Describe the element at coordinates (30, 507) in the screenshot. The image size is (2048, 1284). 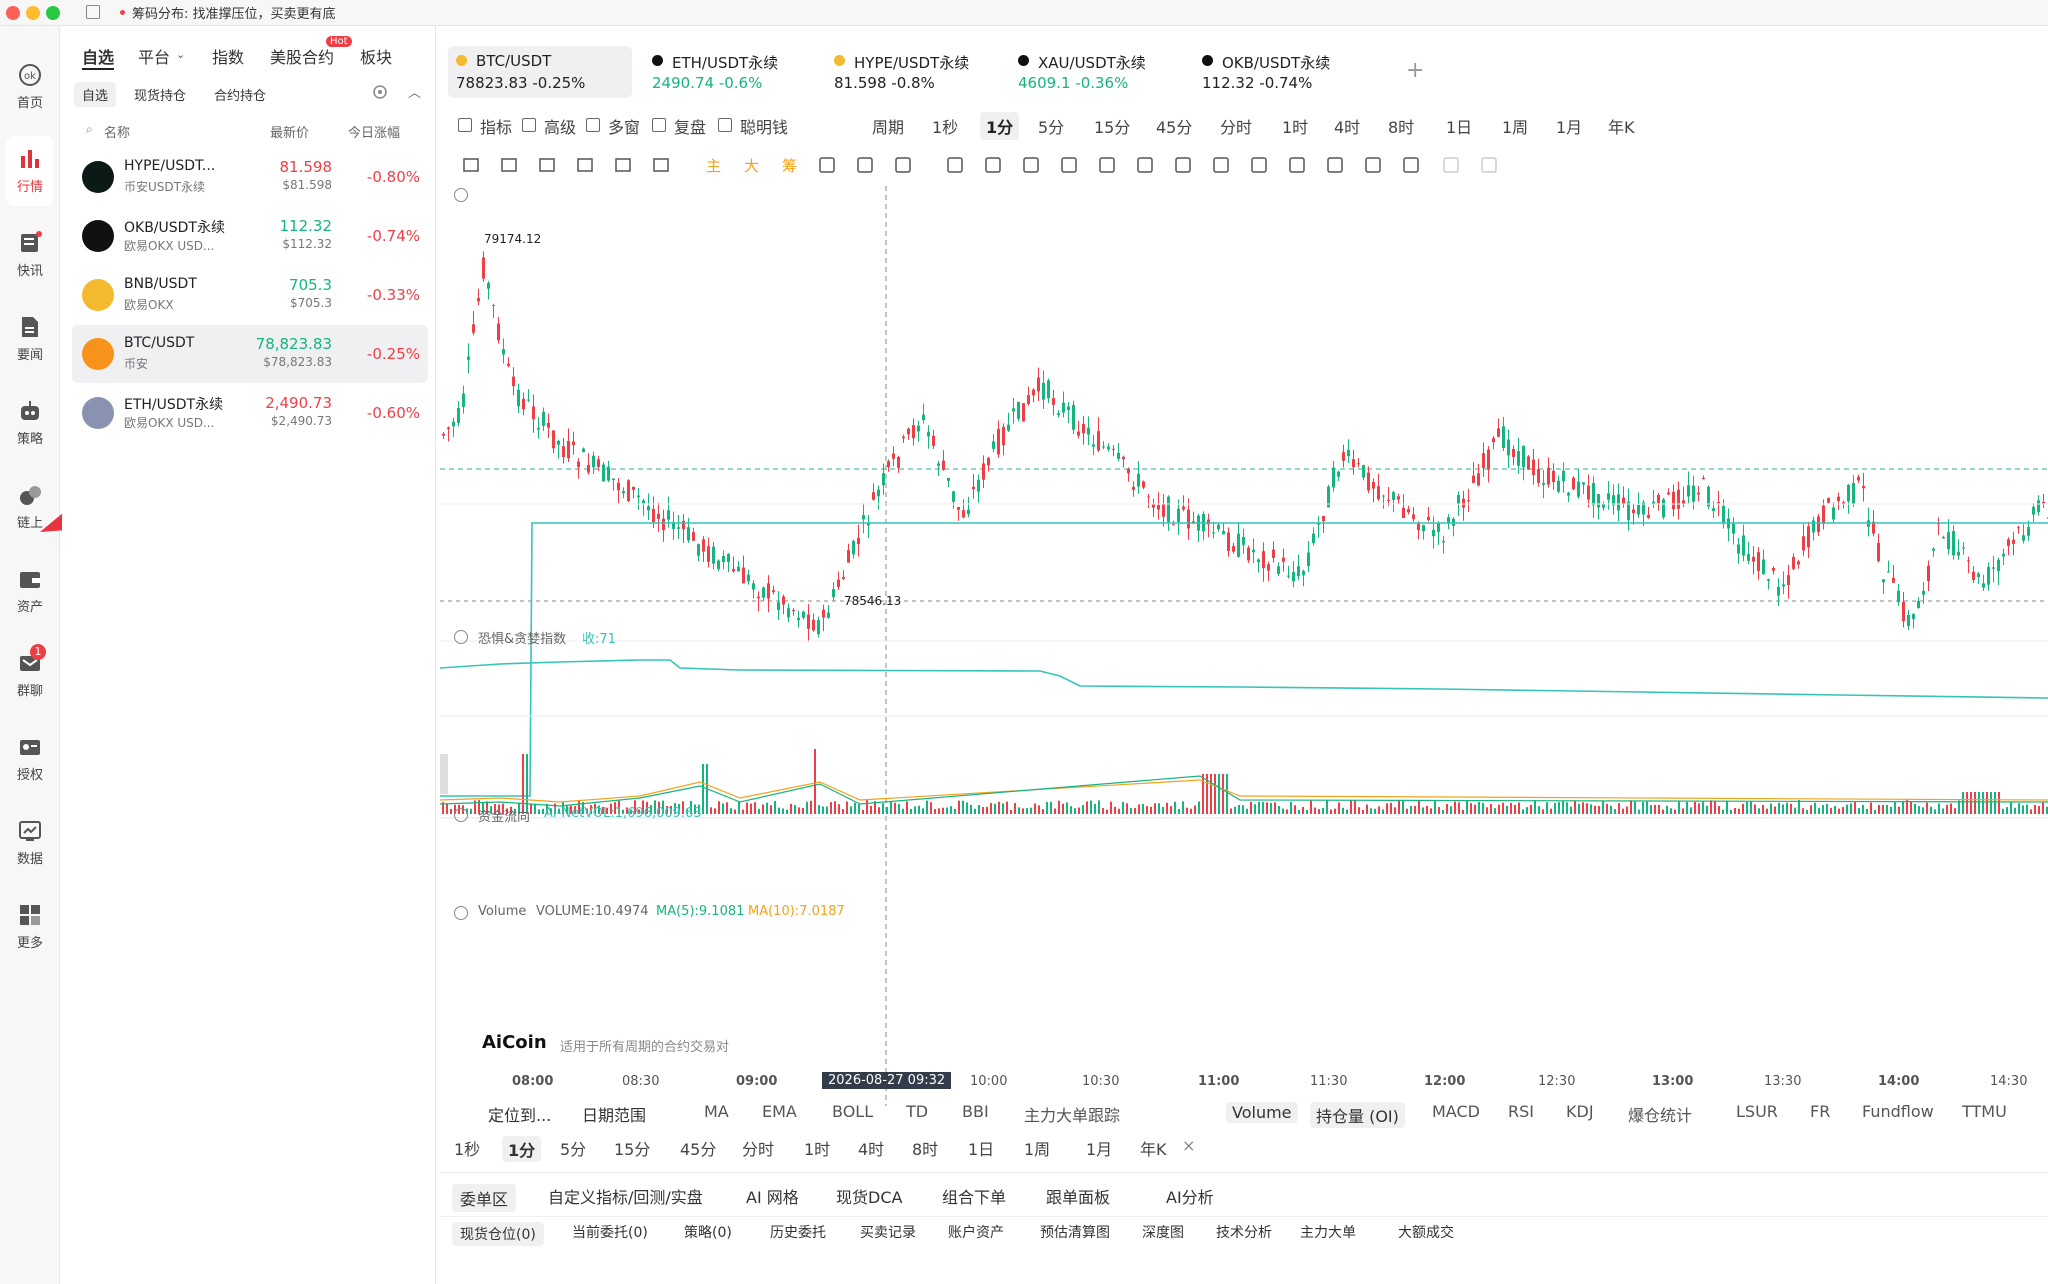
I see `nav-item-chain: 链上` at that location.